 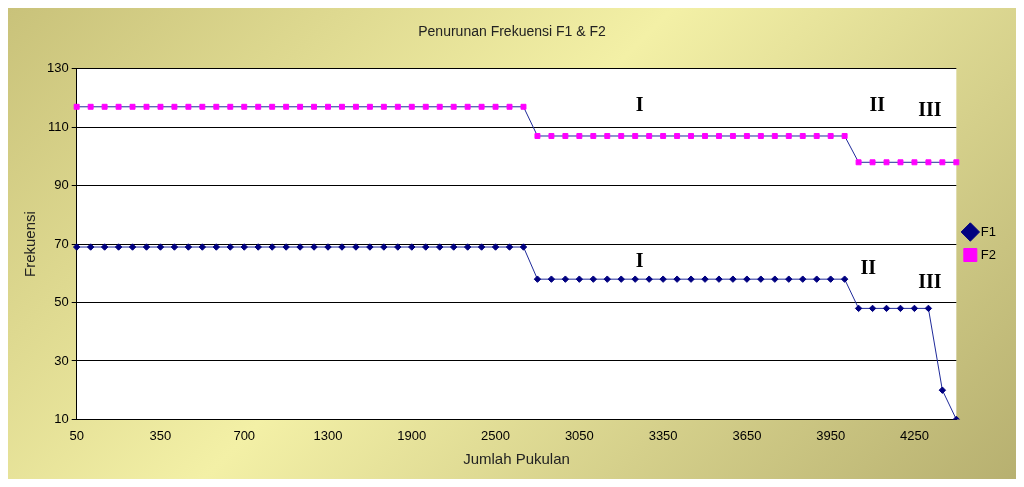 What do you see at coordinates (61, 418) in the screenshot?
I see `y-tick-label: 10` at bounding box center [61, 418].